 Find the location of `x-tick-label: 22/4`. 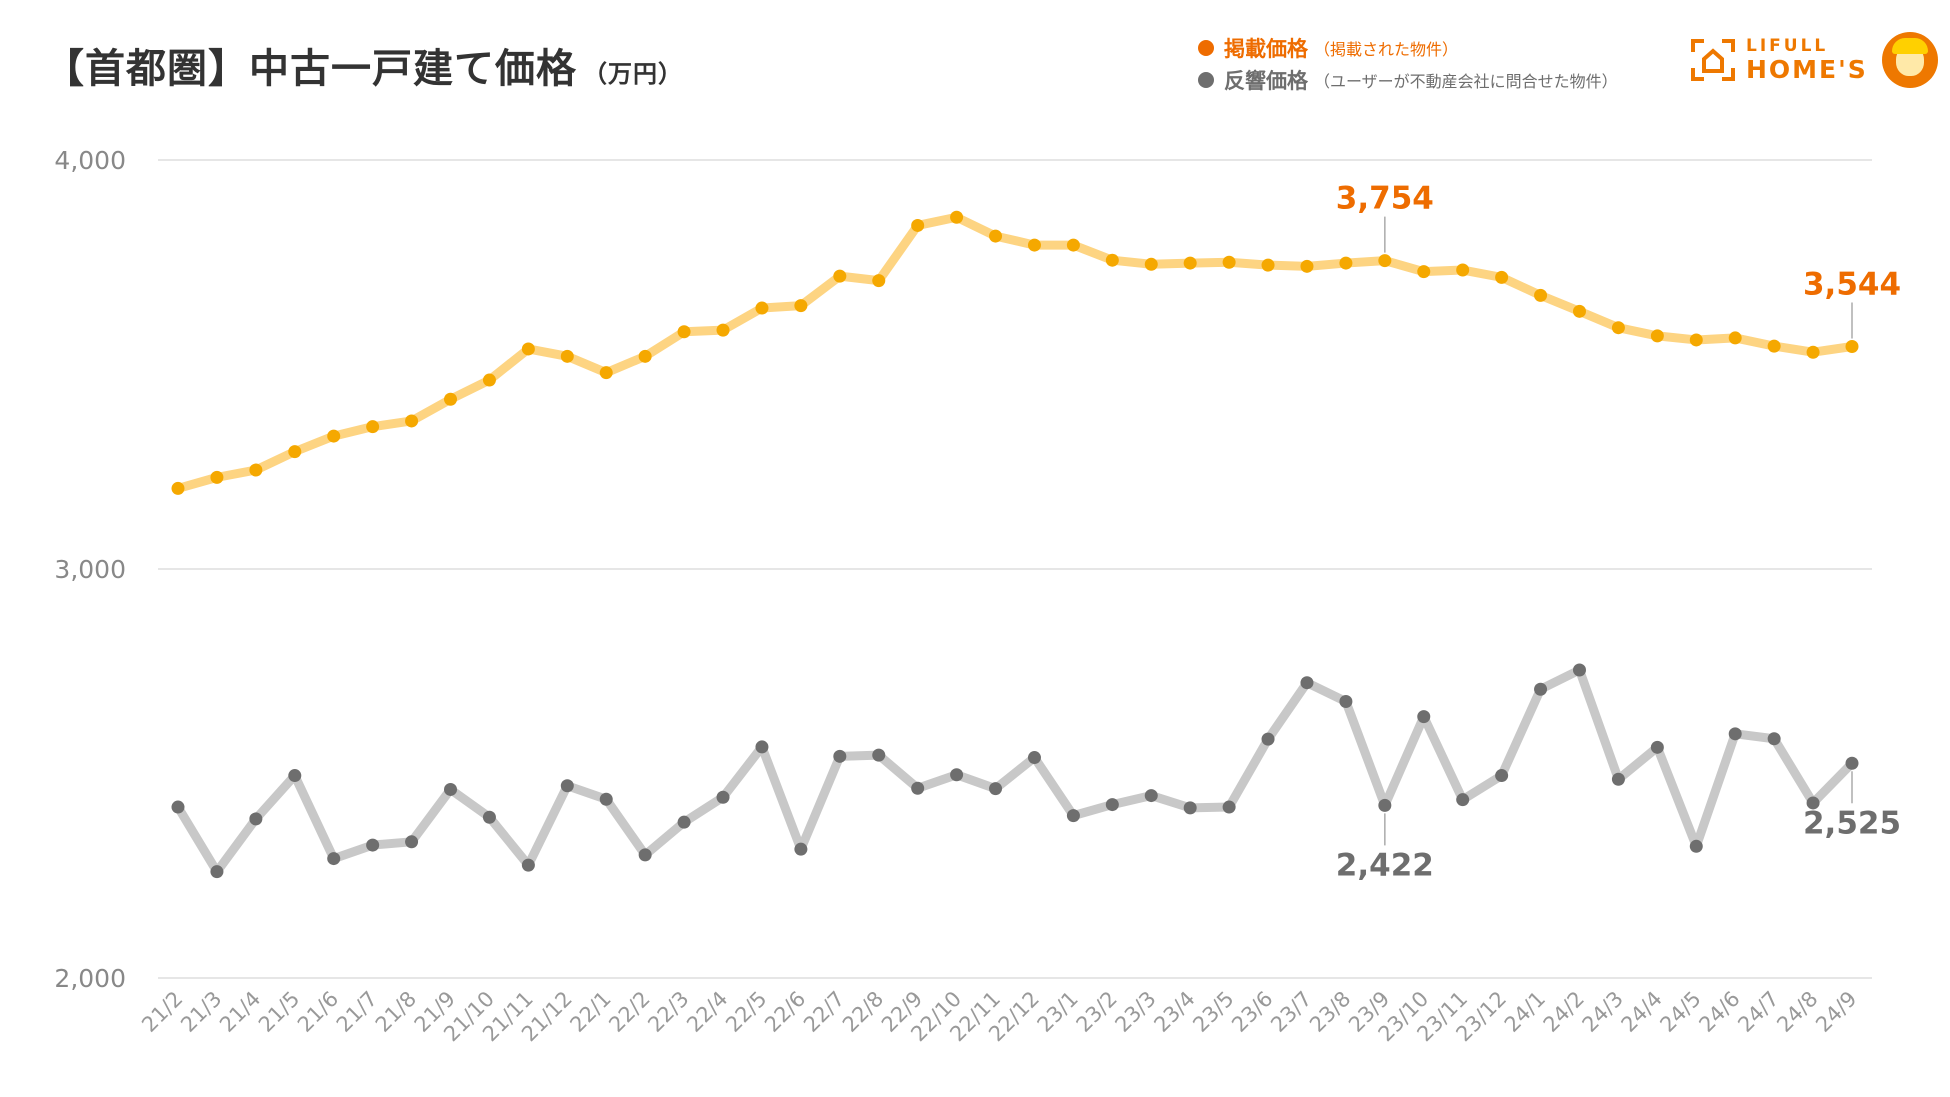

x-tick-label: 22/4 is located at coordinates (707, 1012).